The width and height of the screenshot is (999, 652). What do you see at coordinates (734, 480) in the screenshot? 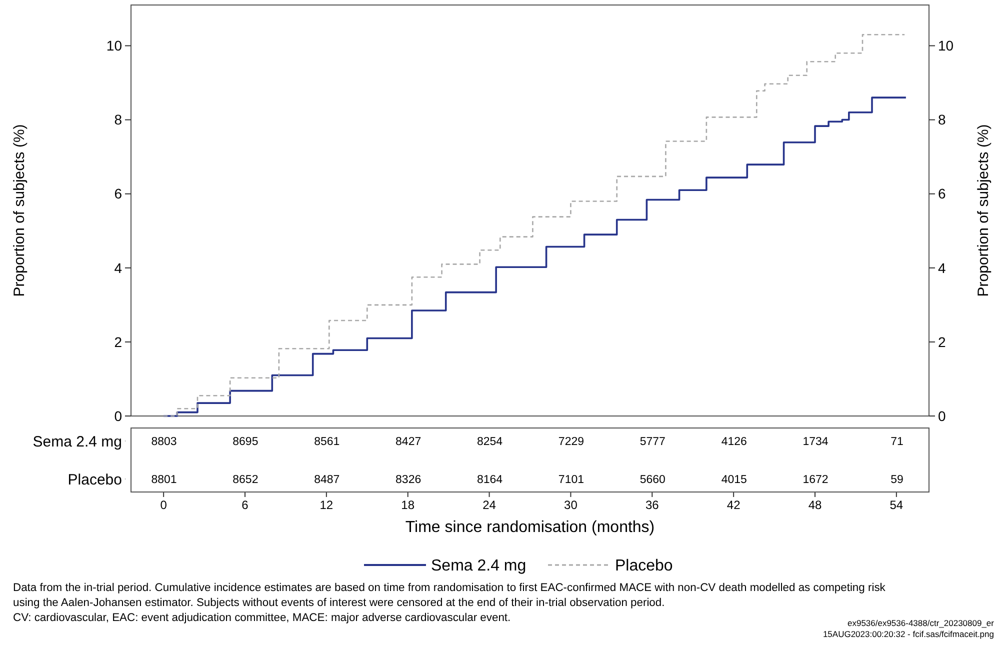
I see `data-label: 4015` at bounding box center [734, 480].